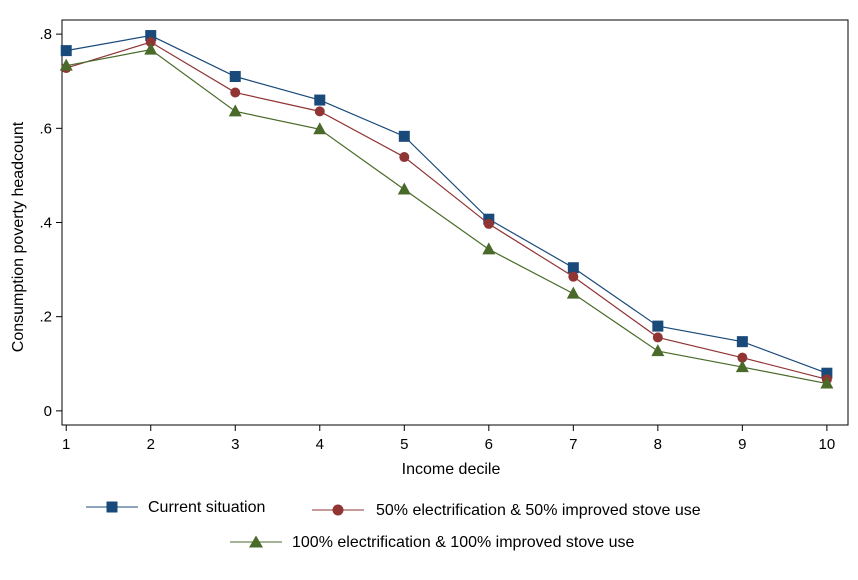  Describe the element at coordinates (151, 444) in the screenshot. I see `x-tick-label: 2` at that location.